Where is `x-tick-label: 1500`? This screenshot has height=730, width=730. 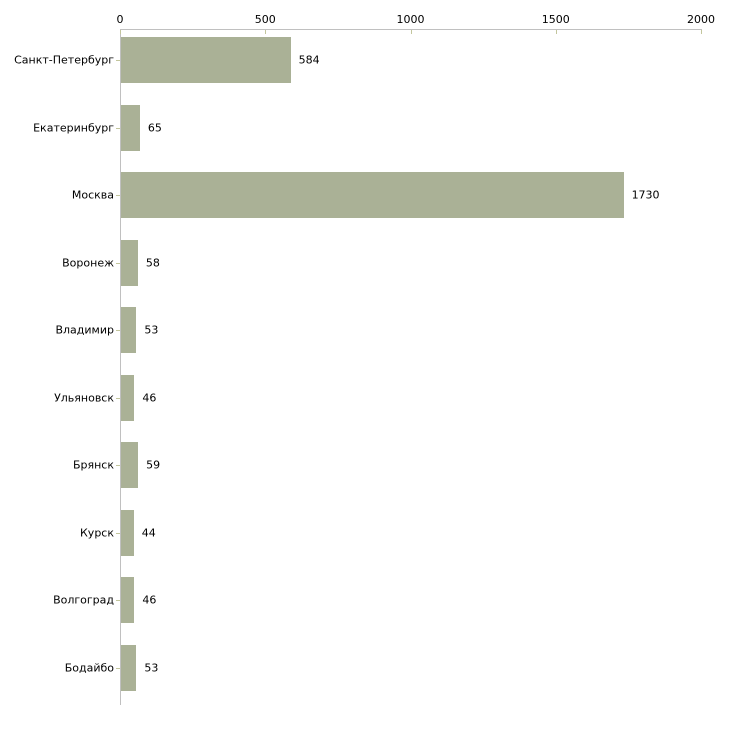
x-tick-label: 1500 is located at coordinates (555, 19).